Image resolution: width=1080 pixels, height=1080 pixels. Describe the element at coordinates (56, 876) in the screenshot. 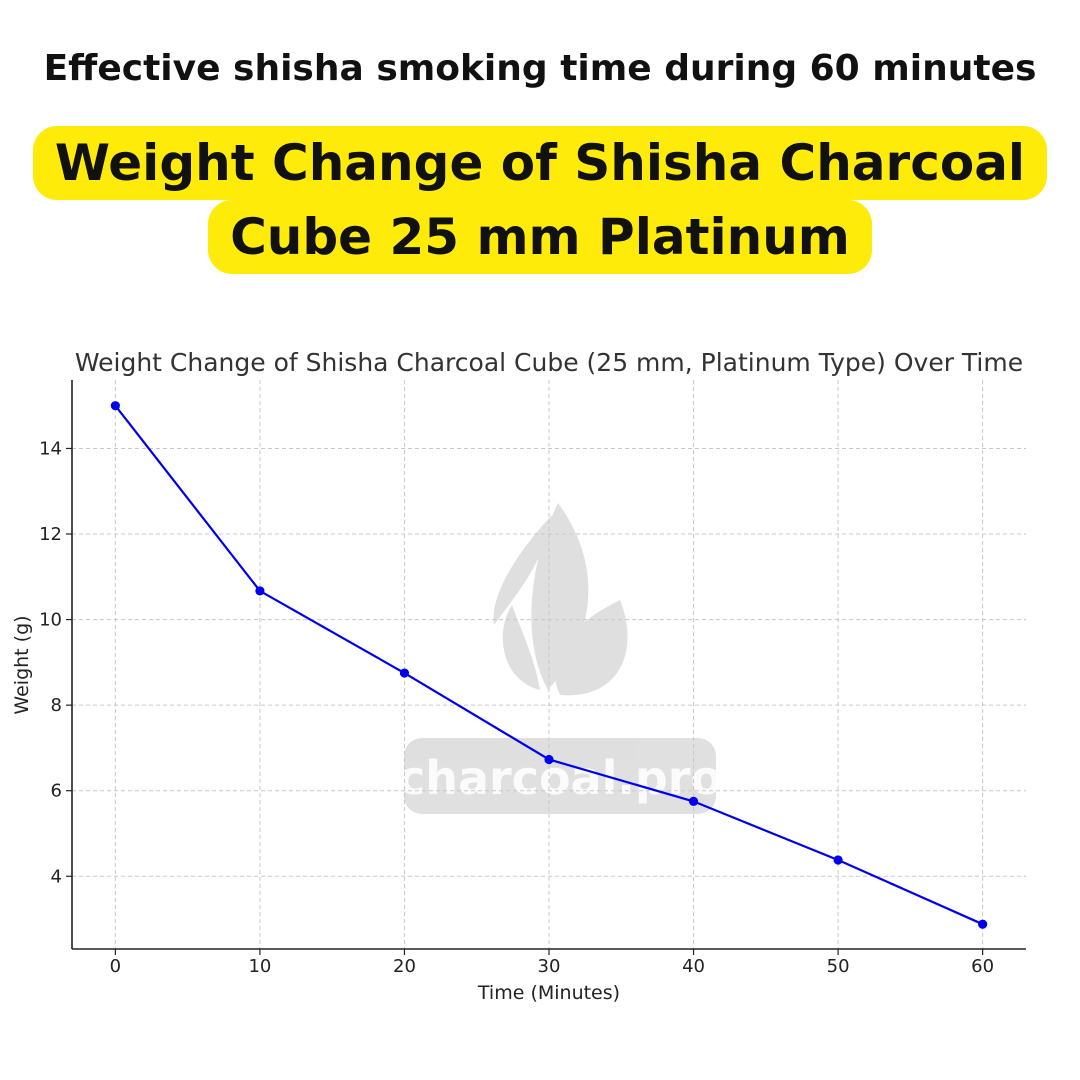

I see `y-tick-label: 4` at that location.